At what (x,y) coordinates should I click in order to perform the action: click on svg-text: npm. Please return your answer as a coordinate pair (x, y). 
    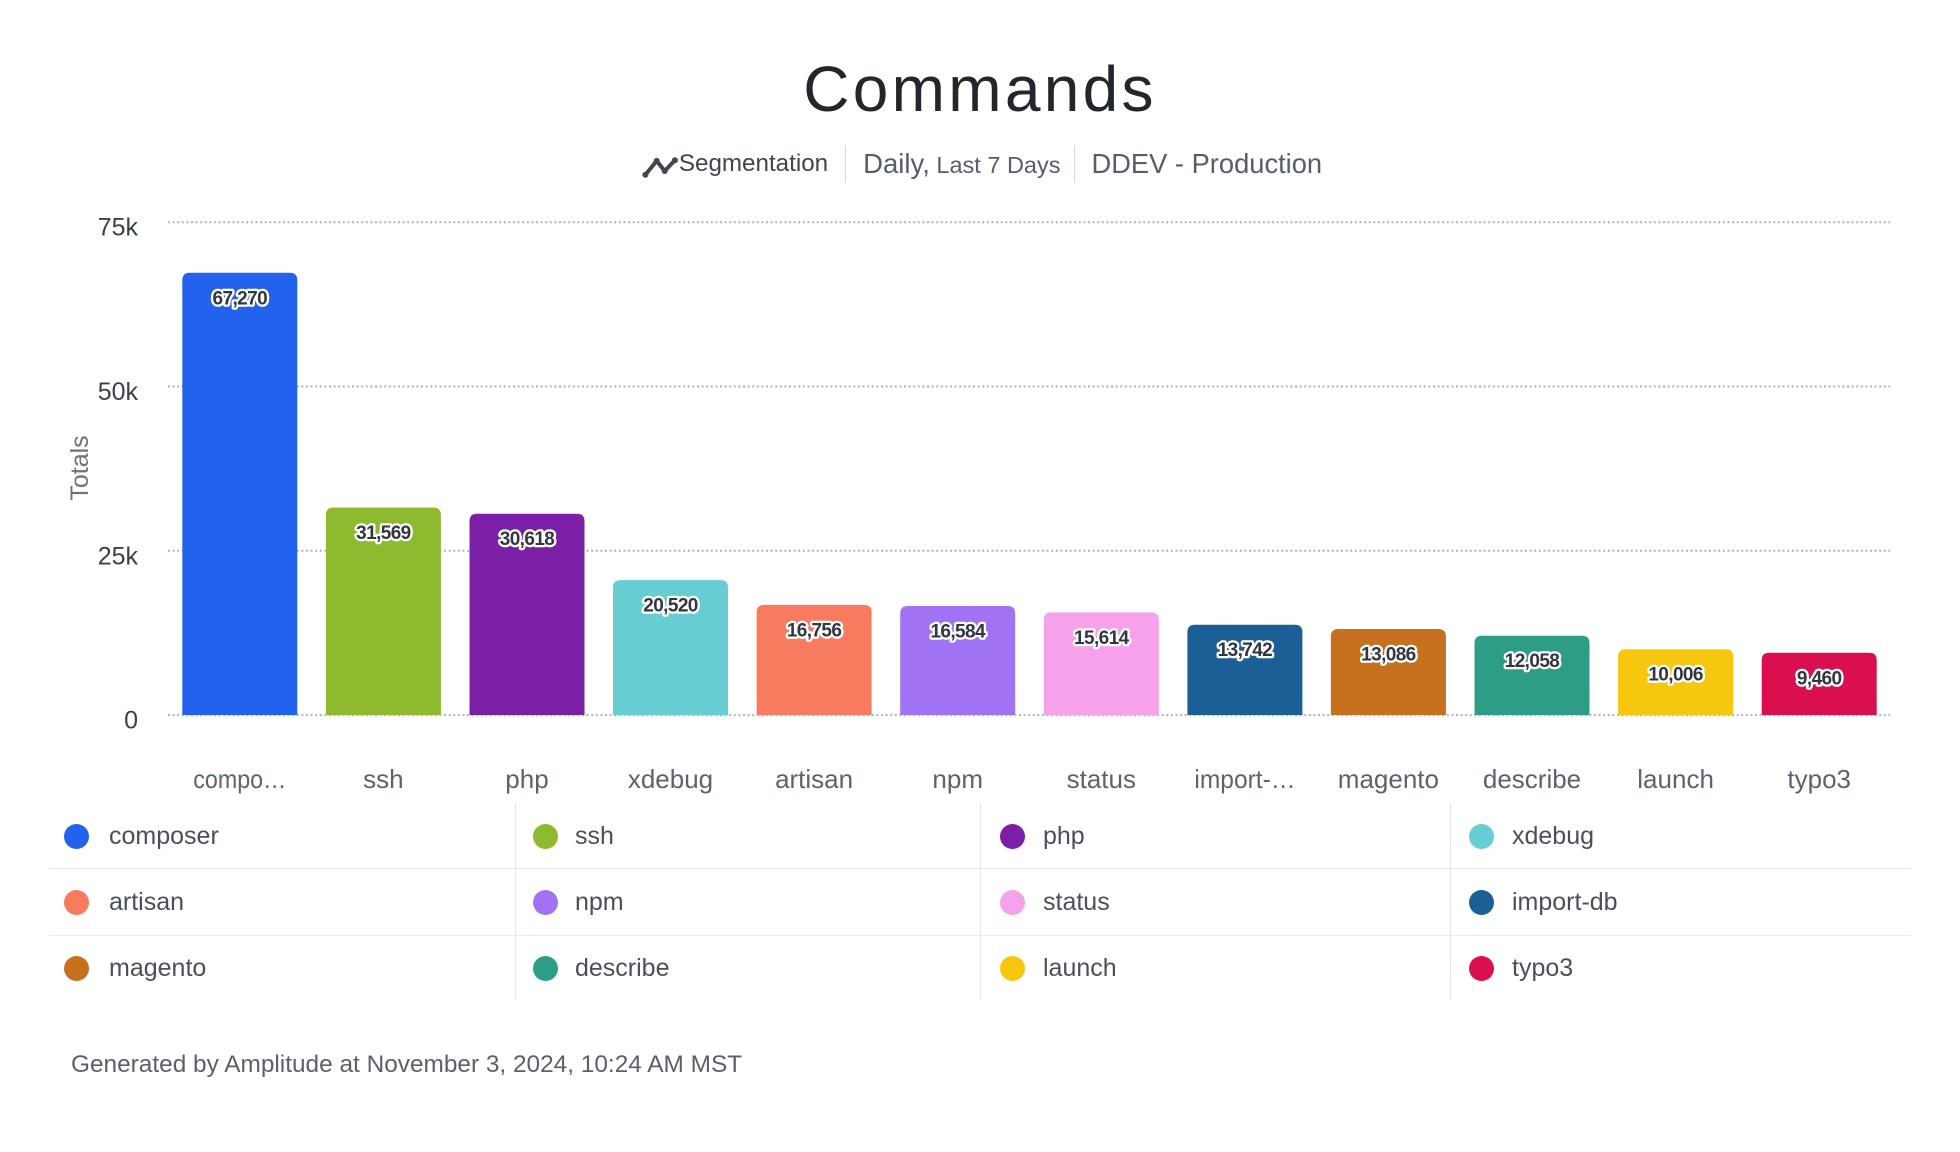
    Looking at the image, I should click on (957, 779).